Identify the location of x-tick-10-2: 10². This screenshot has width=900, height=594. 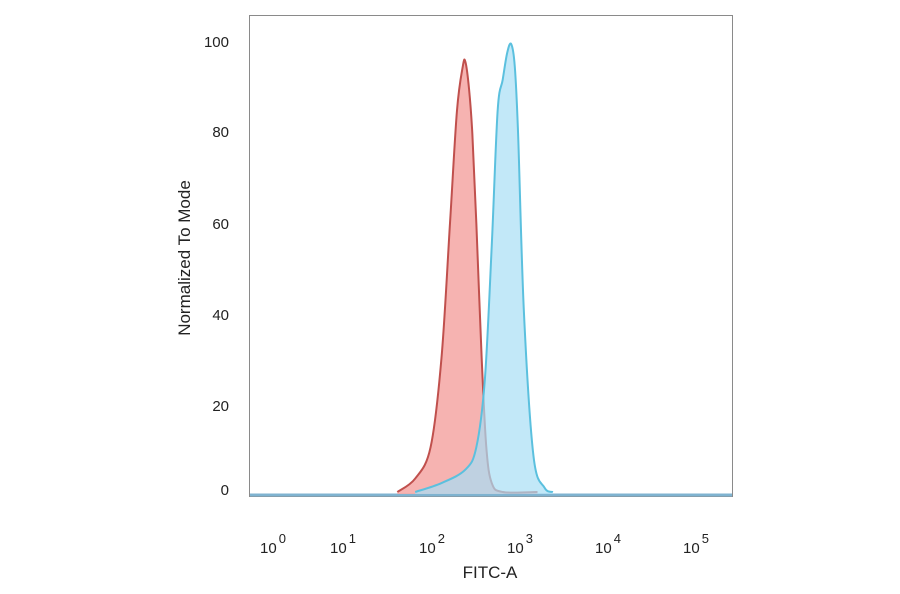
(432, 544).